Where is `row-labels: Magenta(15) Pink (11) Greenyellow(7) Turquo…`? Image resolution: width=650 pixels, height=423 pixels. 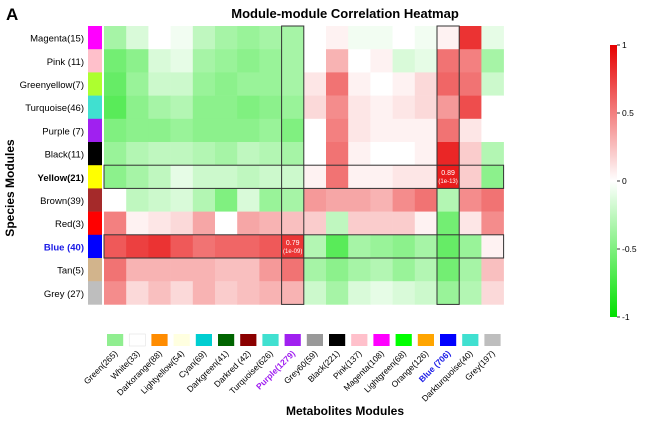 row-labels: Magenta(15) Pink (11) Greenyellow(7) Turquo… is located at coordinates (52, 167).